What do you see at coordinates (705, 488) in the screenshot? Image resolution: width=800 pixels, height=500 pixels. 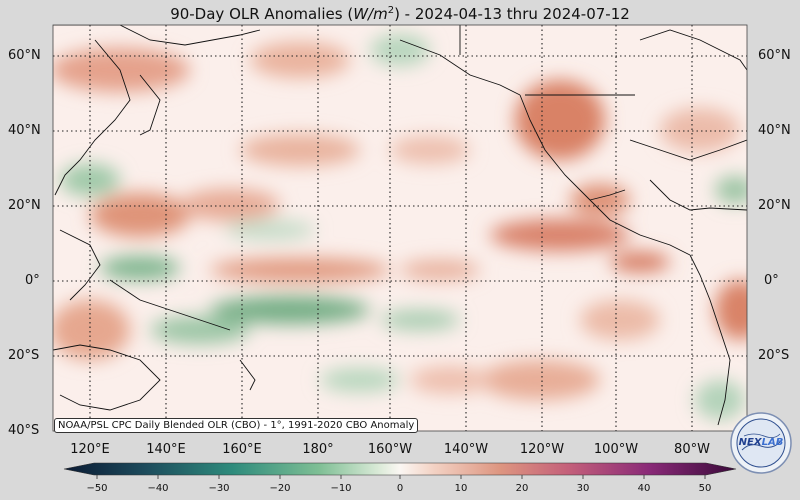 I see `colorbar-tick-label: 50` at bounding box center [705, 488].